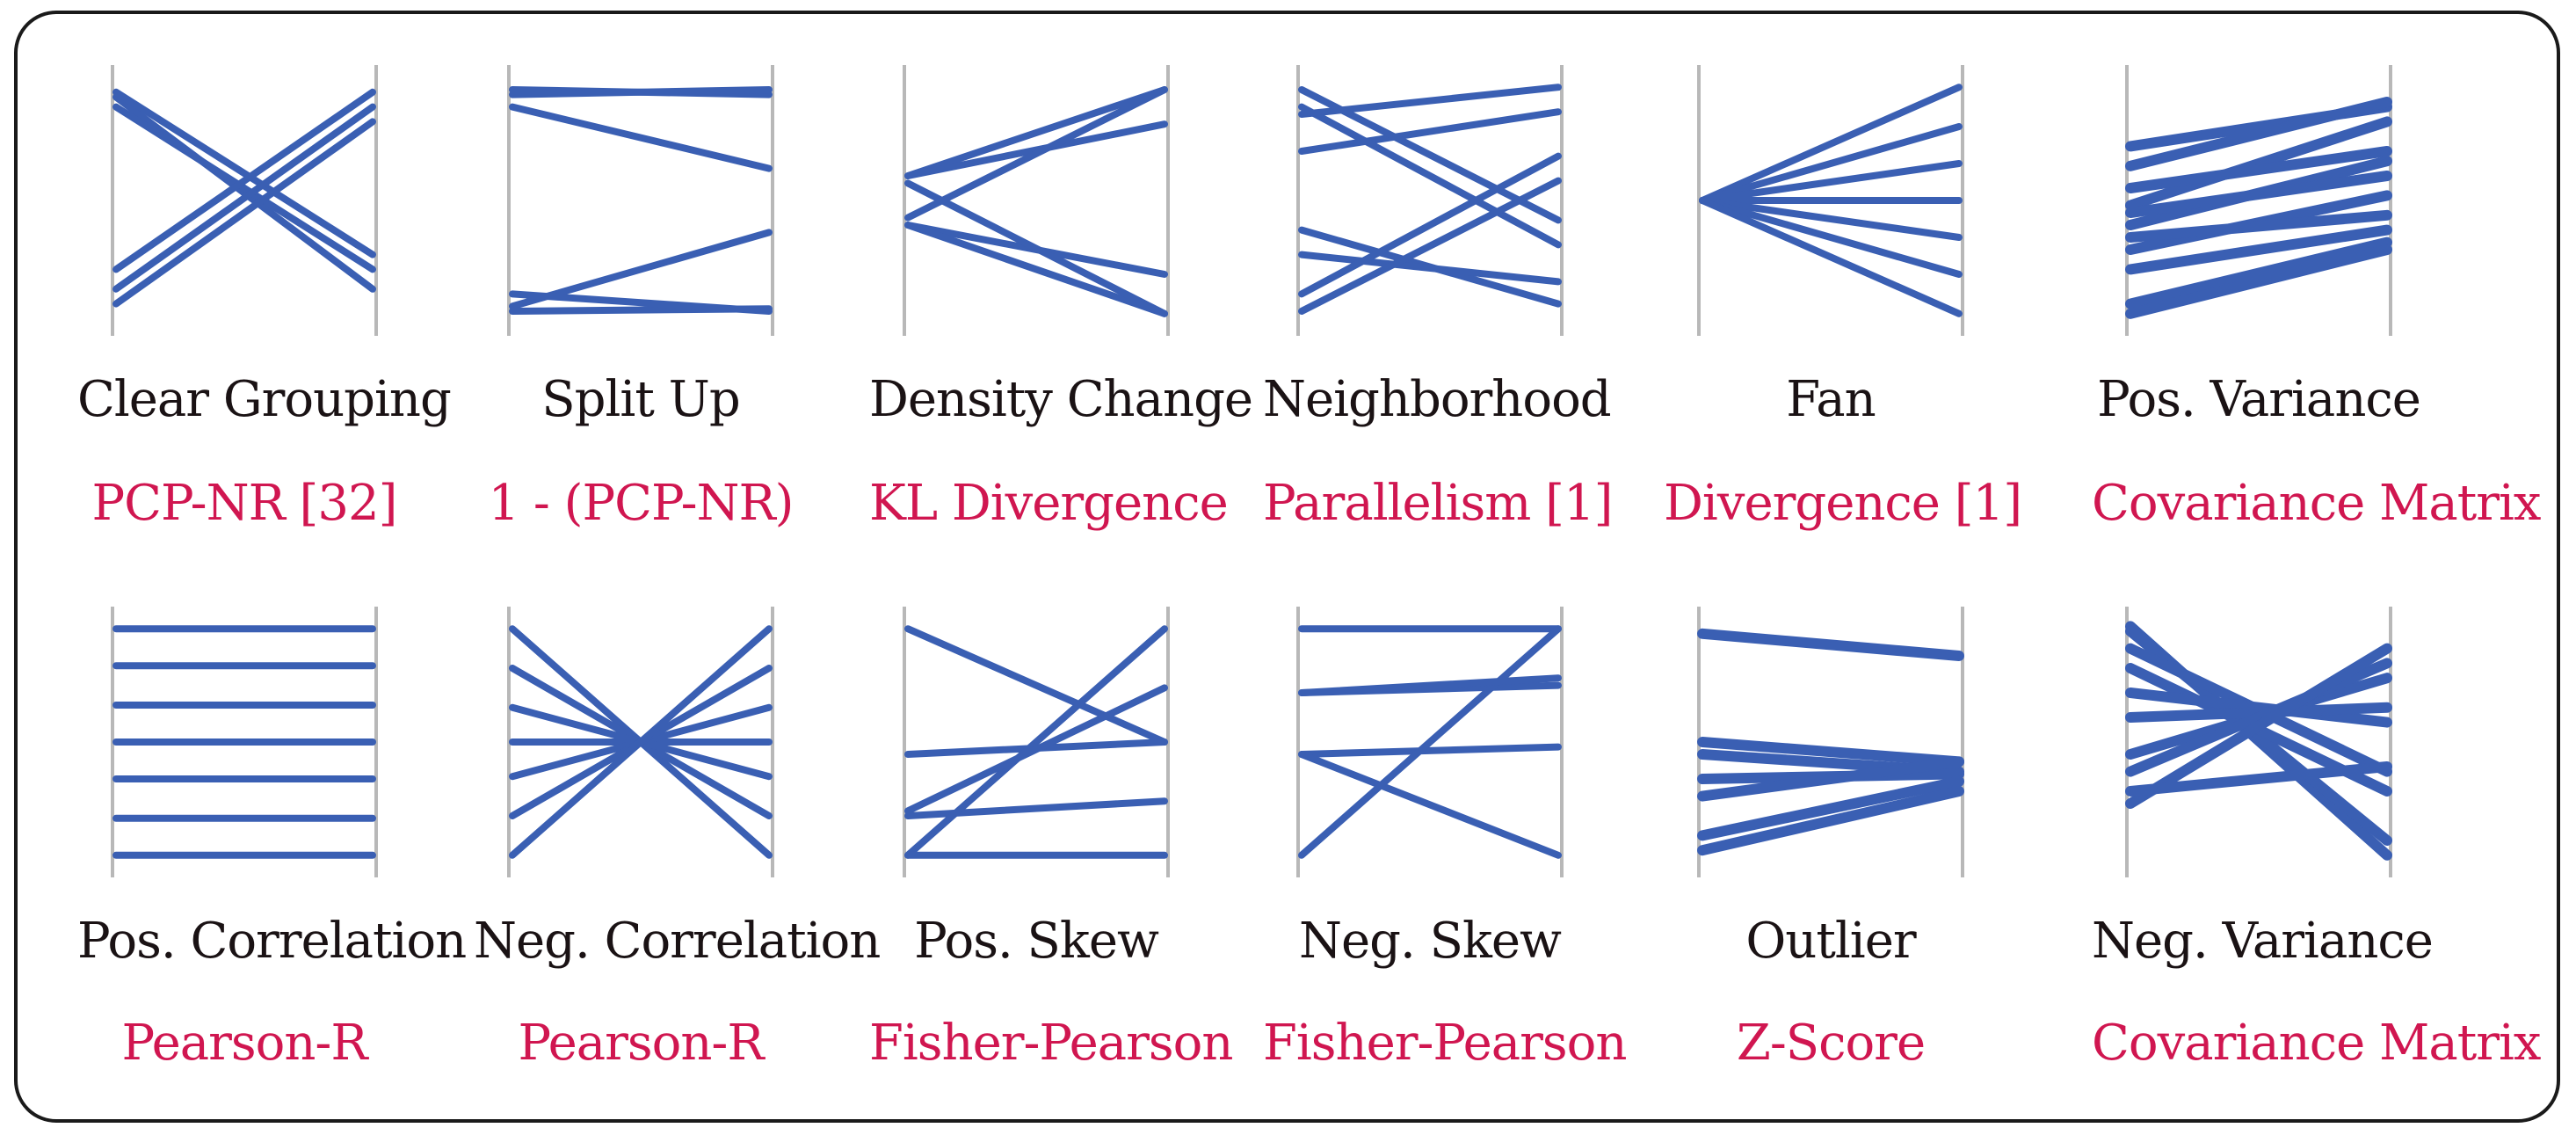 The image size is (2576, 1135). What do you see at coordinates (1831, 1043) in the screenshot?
I see `pattern-metric: Z-Score` at bounding box center [1831, 1043].